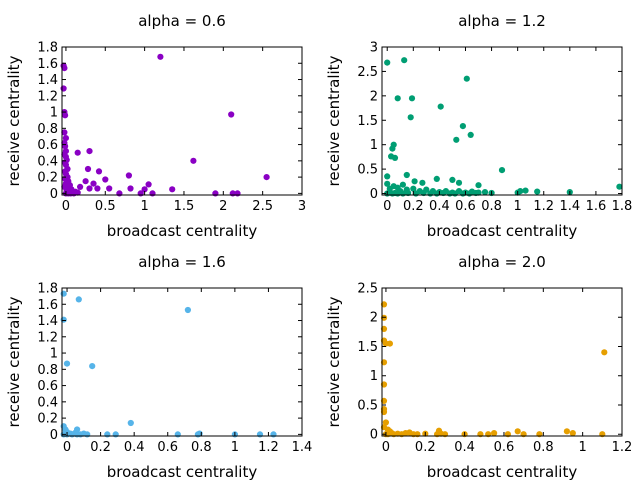 The height and width of the screenshot is (480, 640). What do you see at coordinates (502, 21) in the screenshot?
I see `subplot-title: alpha = 1.2` at bounding box center [502, 21].